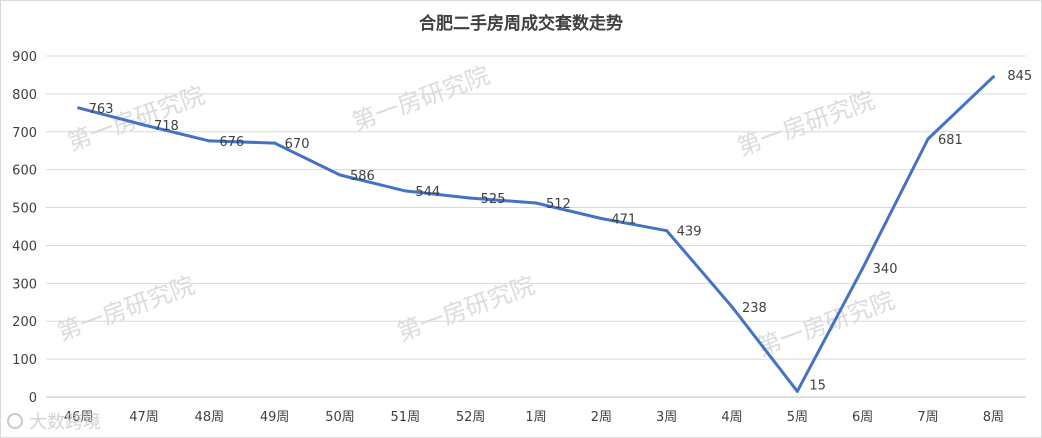  I want to click on corner-watermark-logo: 大数跨境, so click(54, 422).